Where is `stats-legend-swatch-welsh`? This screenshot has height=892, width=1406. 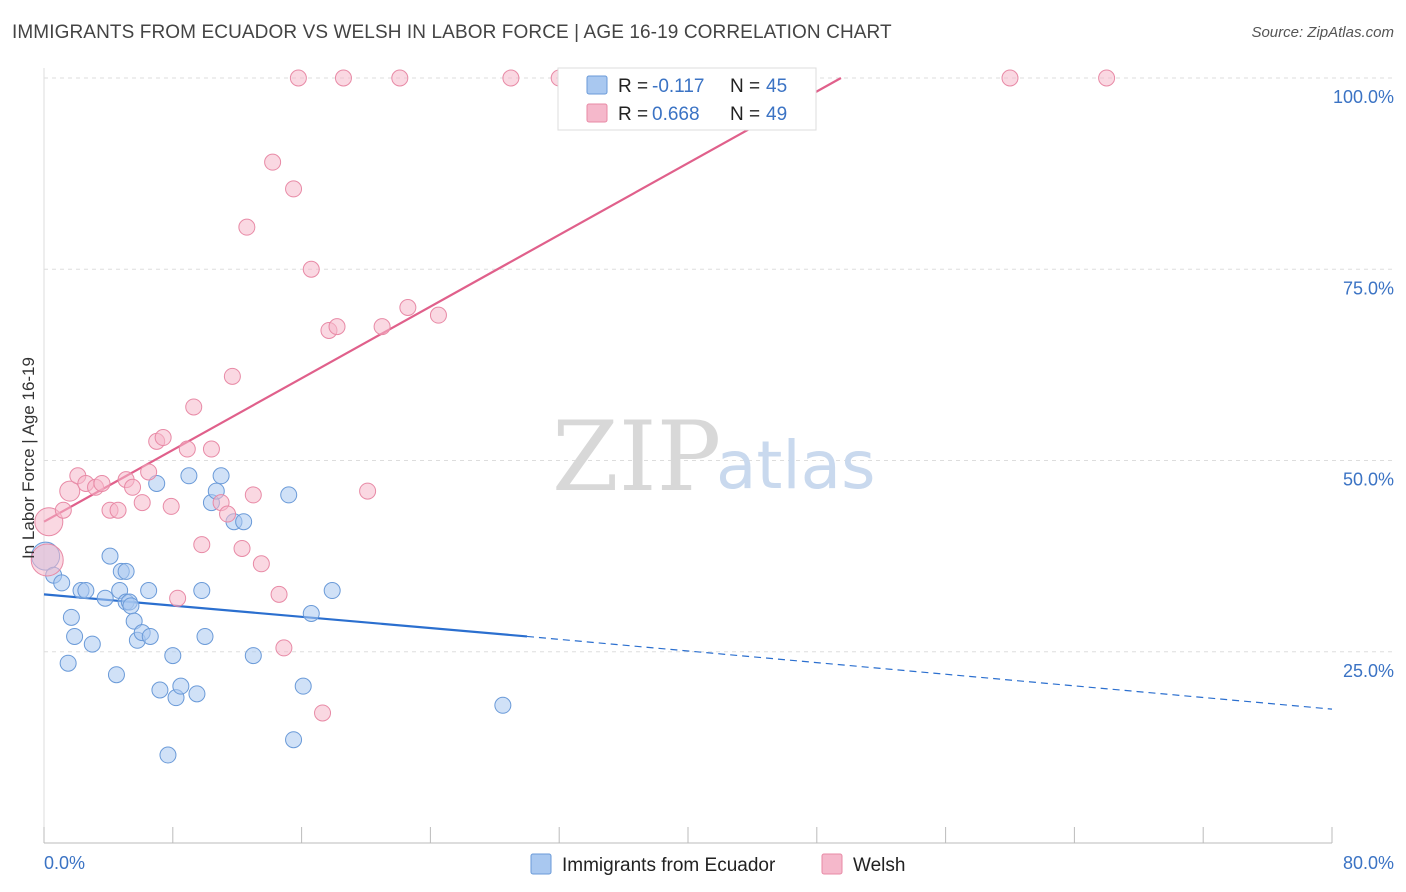
stats-legend-swatch-welsh is located at coordinates (597, 113).